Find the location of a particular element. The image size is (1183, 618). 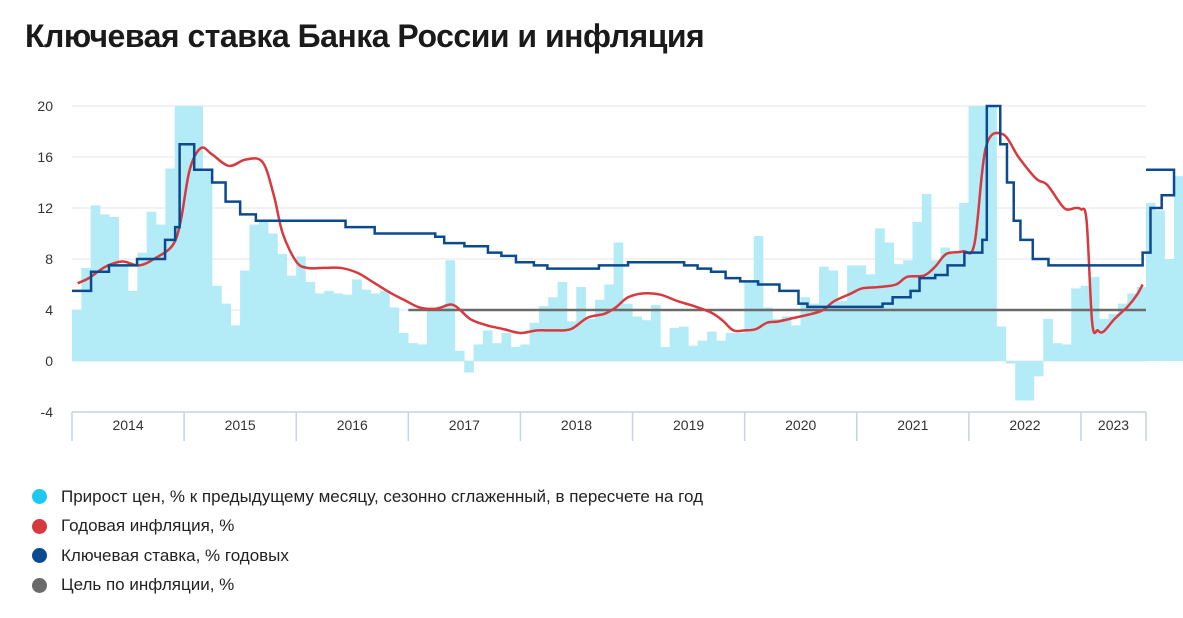

chart-title: Ключевая ставка Банка России и инфляция is located at coordinates (365, 36).